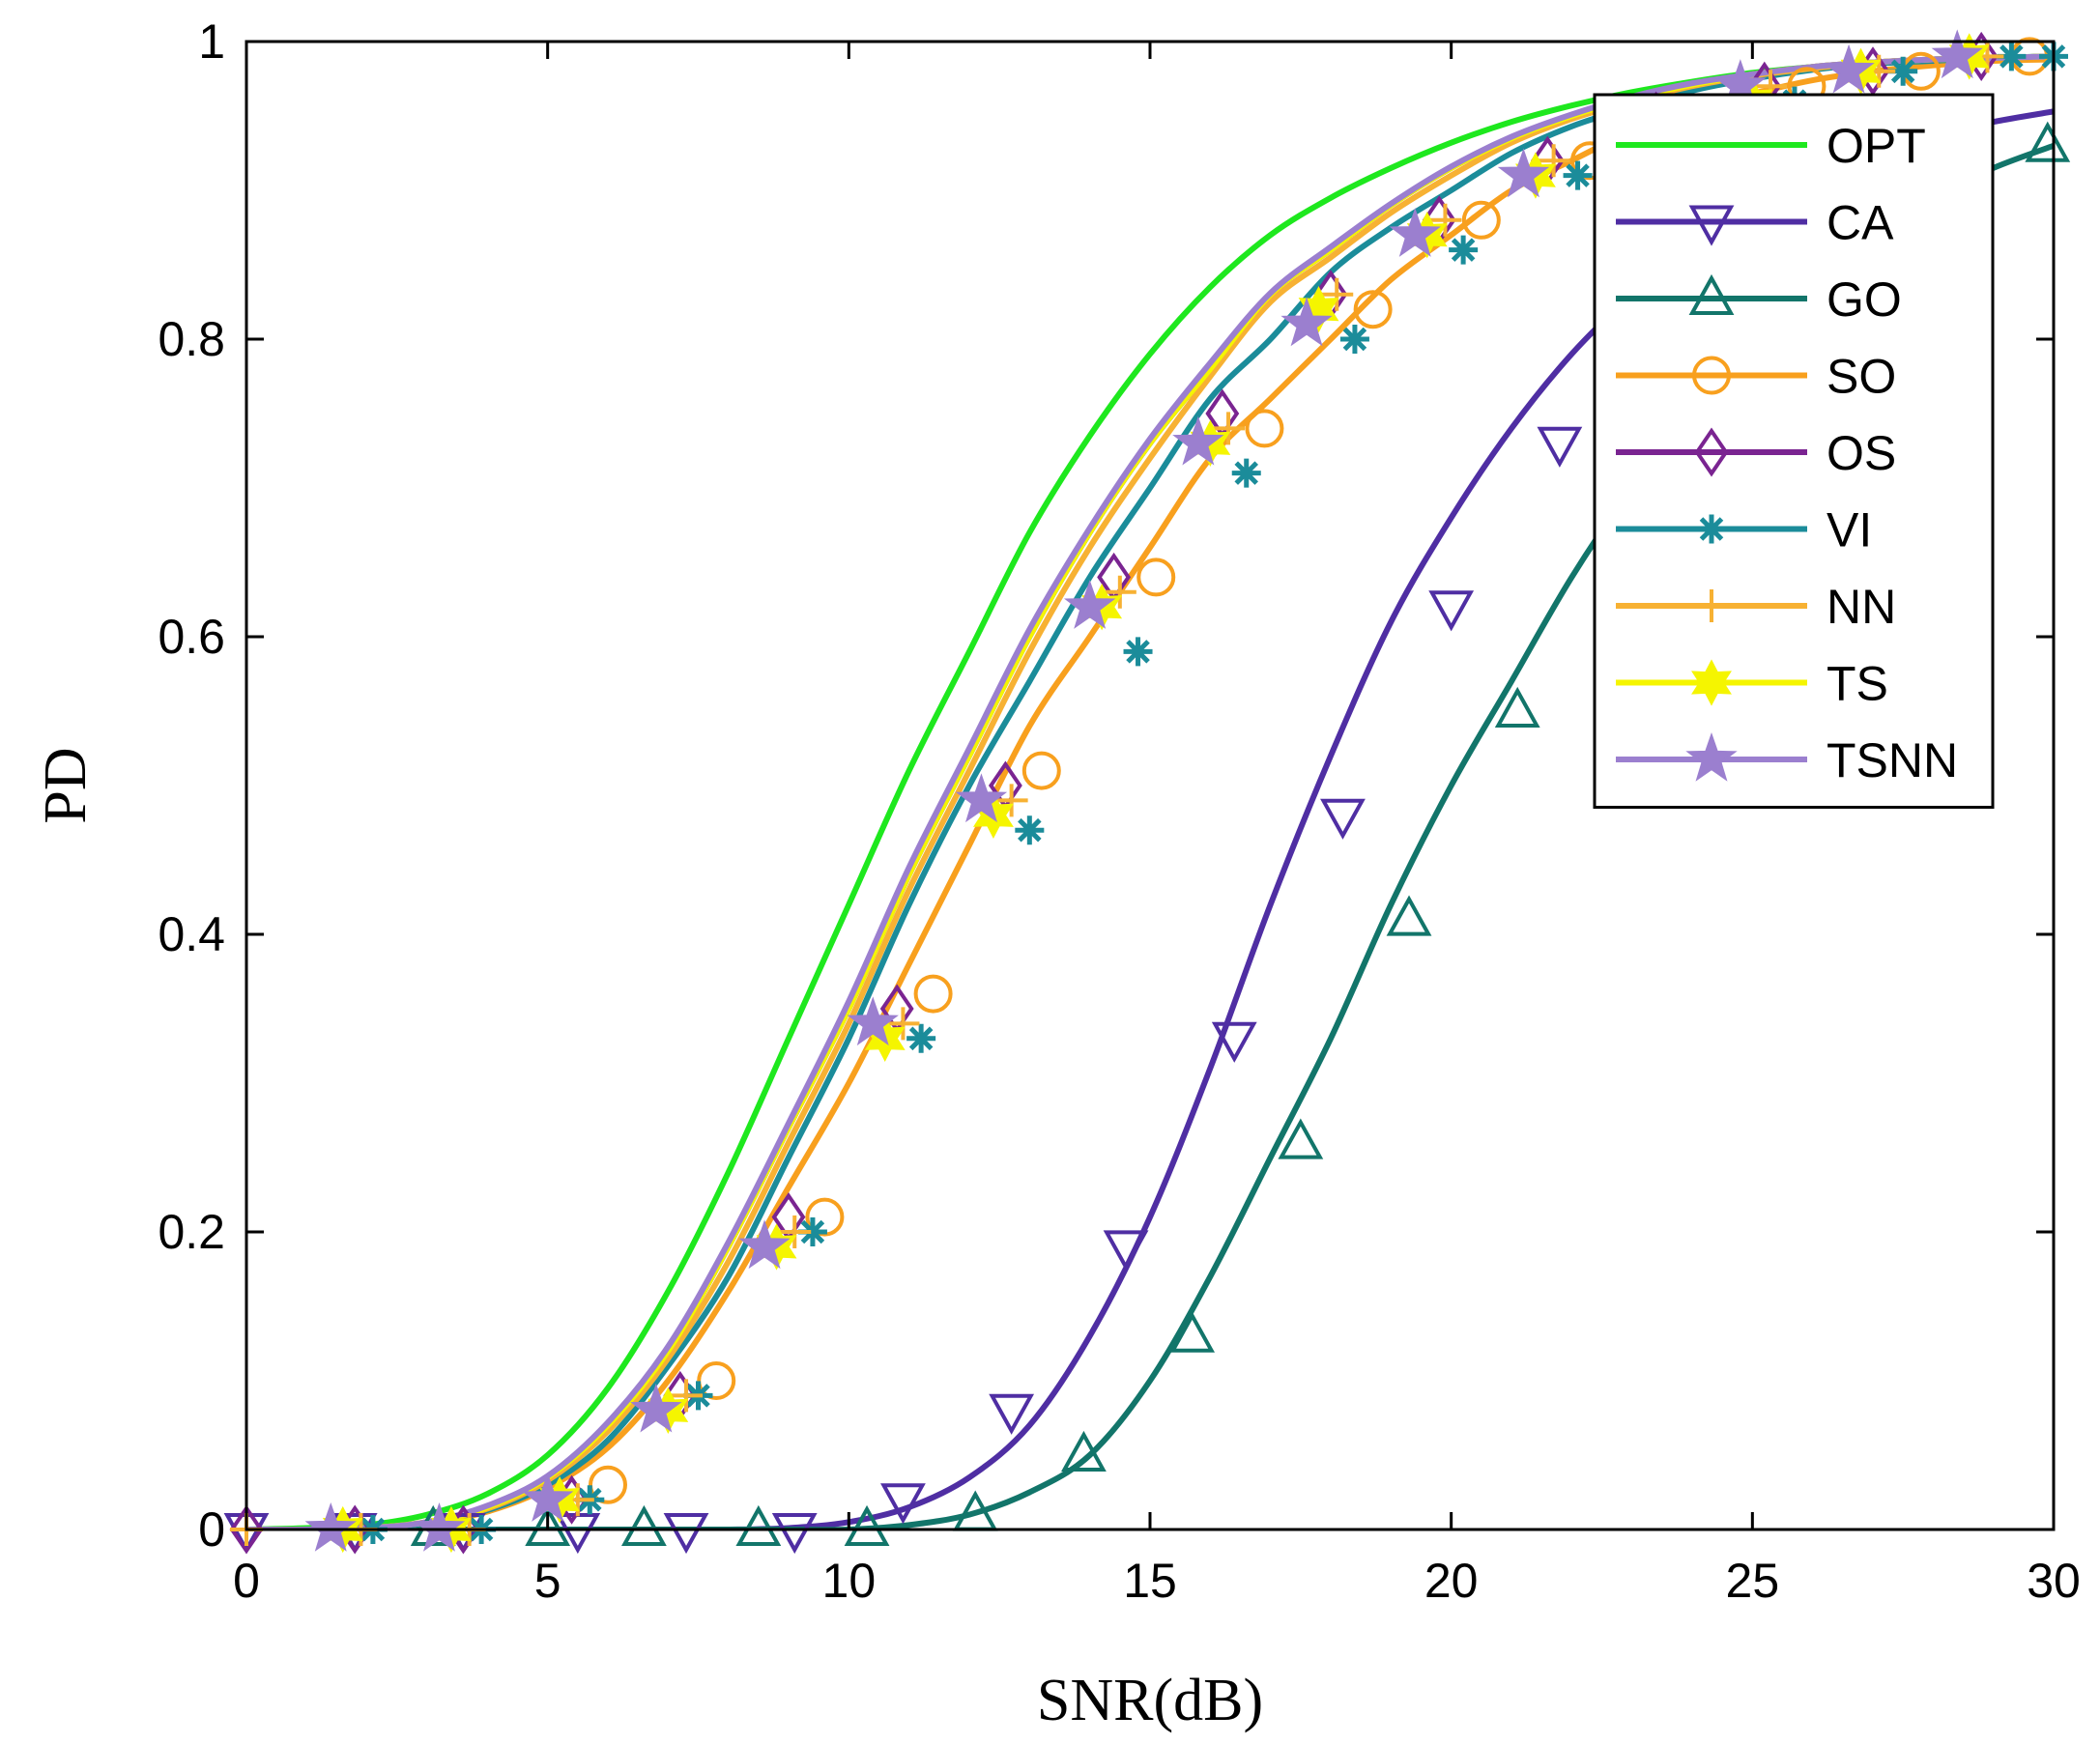  What do you see at coordinates (1861, 453) in the screenshot?
I see `legend-label: OS` at bounding box center [1861, 453].